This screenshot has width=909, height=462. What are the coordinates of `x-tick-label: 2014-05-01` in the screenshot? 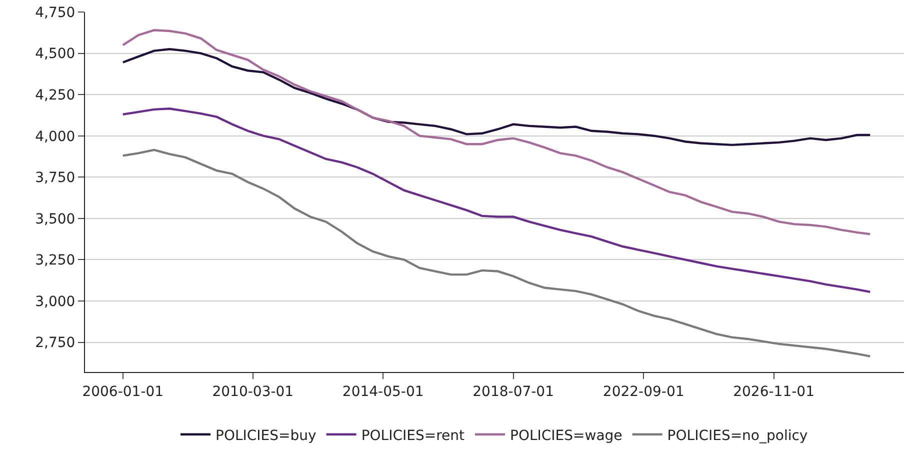 It's located at (383, 392).